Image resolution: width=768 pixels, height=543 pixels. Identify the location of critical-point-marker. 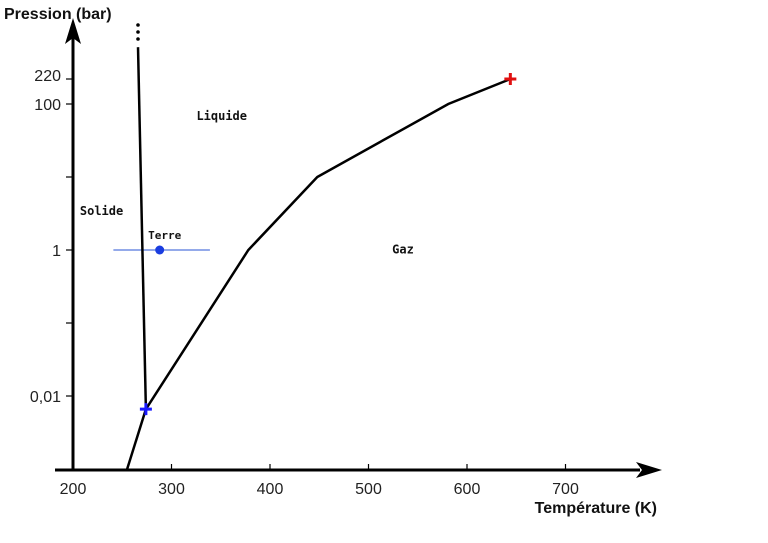
(510, 79).